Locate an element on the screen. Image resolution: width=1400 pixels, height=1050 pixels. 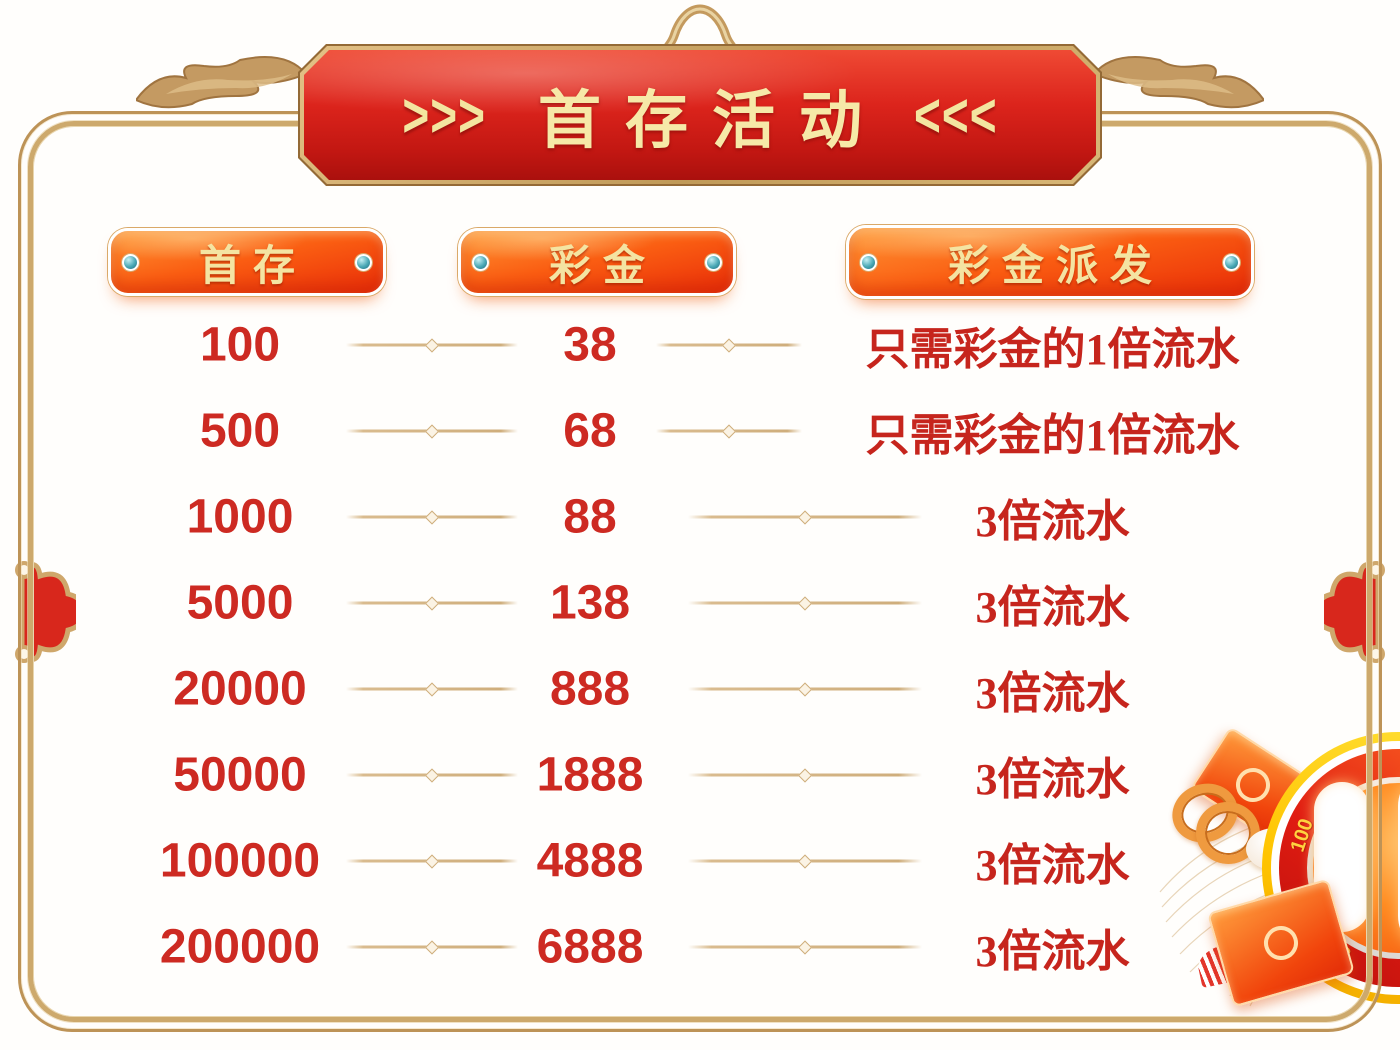
bonus-value: 1888 is located at coordinates (590, 775).